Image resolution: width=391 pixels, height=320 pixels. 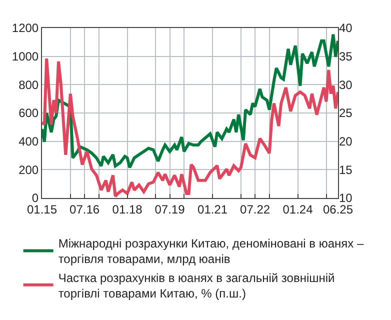 I want to click on x-tick-label: 01.24, so click(x=298, y=209).